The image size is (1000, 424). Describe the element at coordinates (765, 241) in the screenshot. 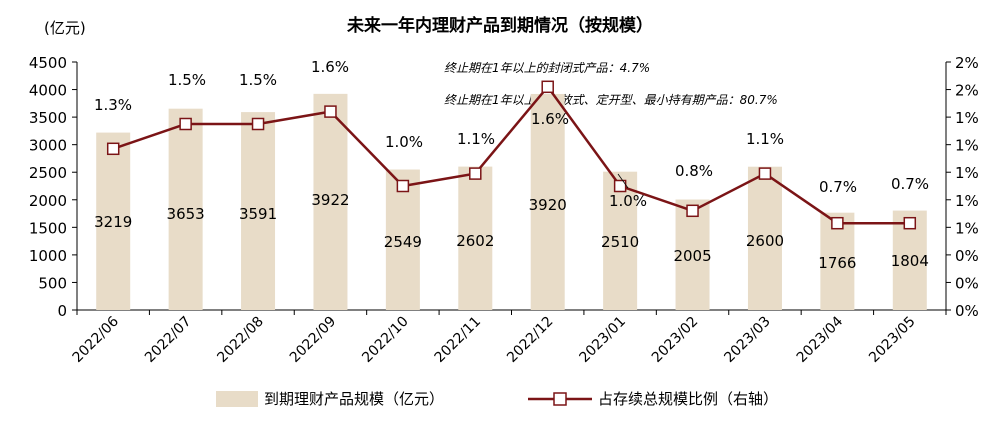

I see `bar-value-label: 2600` at that location.